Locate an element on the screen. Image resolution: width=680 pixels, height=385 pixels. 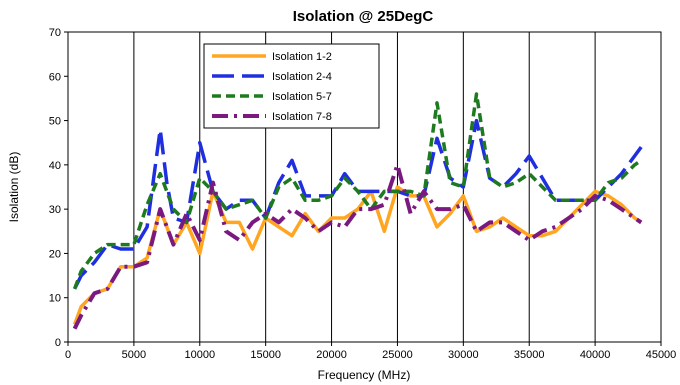
y-axis-label: Isolation (dB) is located at coordinates (14, 187).